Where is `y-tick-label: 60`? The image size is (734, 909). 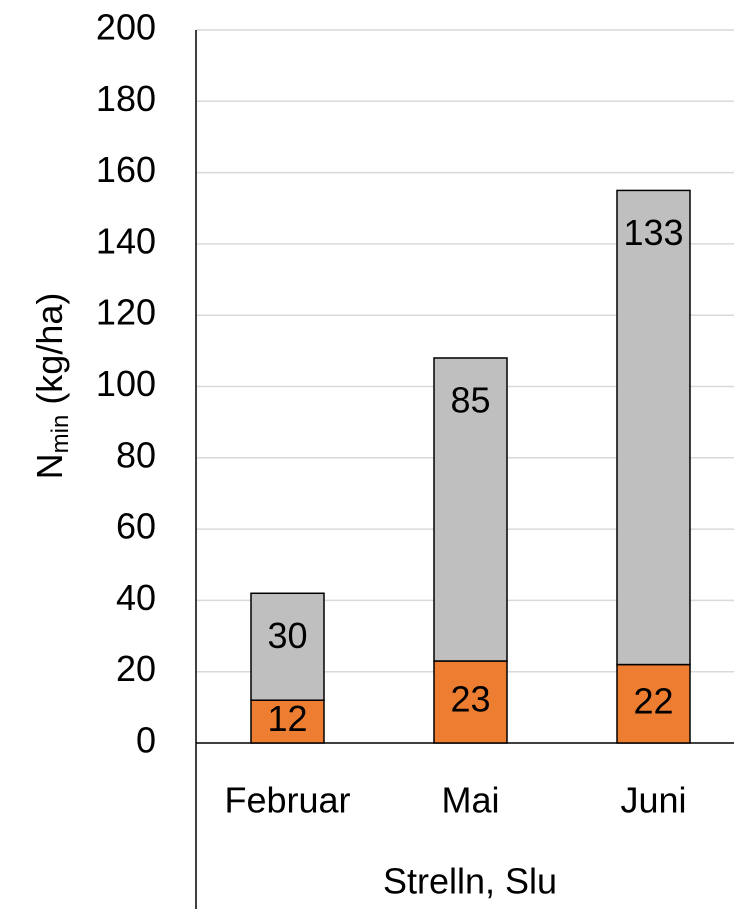
y-tick-label: 60 is located at coordinates (136, 526).